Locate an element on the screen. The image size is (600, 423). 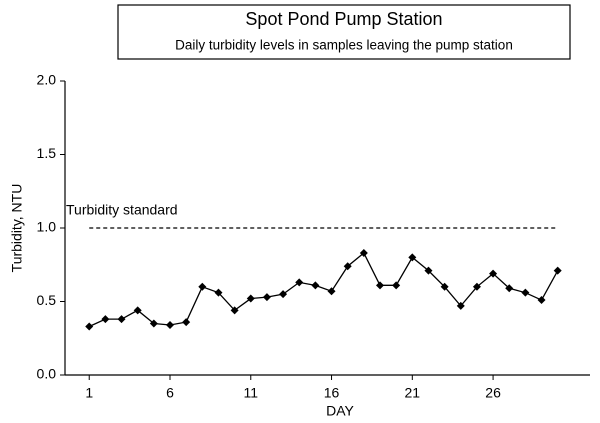
y-tick-label: 1.5 is located at coordinates (47, 153).